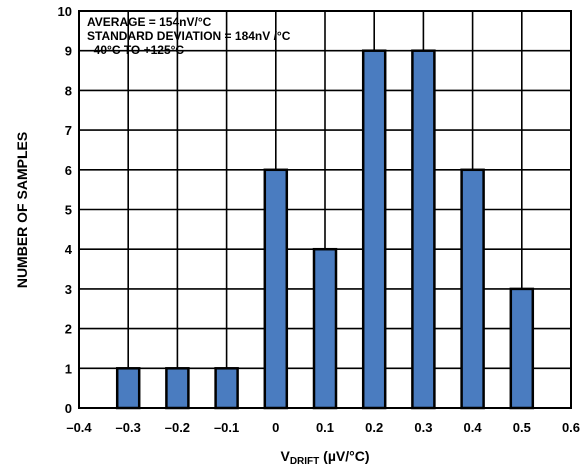  Describe the element at coordinates (374, 427) in the screenshot. I see `x-tick-label: 0.2` at that location.